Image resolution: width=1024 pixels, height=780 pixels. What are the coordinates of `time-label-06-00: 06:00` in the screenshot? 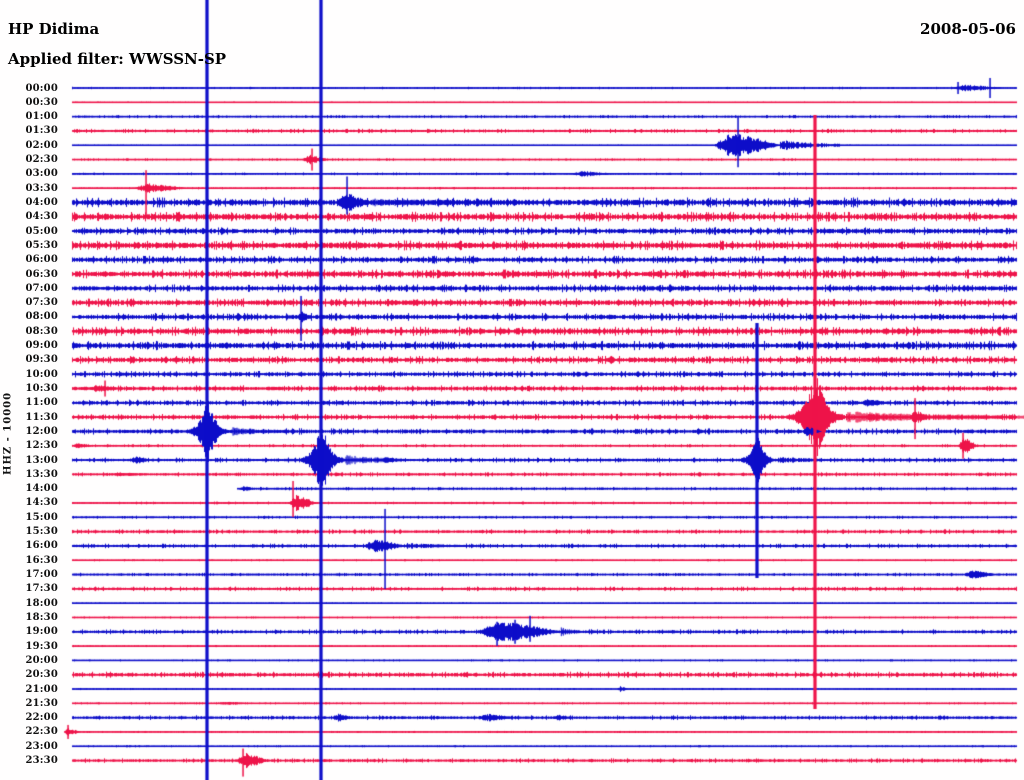 It's located at (41, 260).